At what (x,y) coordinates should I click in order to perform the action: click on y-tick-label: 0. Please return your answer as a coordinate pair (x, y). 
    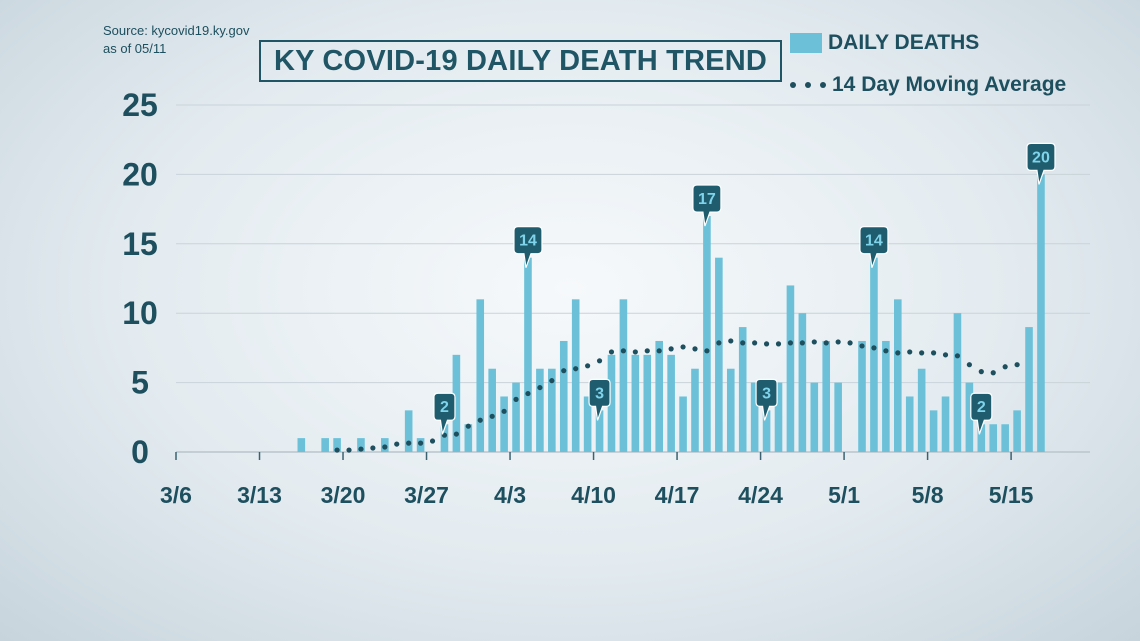
    Looking at the image, I should click on (140, 452).